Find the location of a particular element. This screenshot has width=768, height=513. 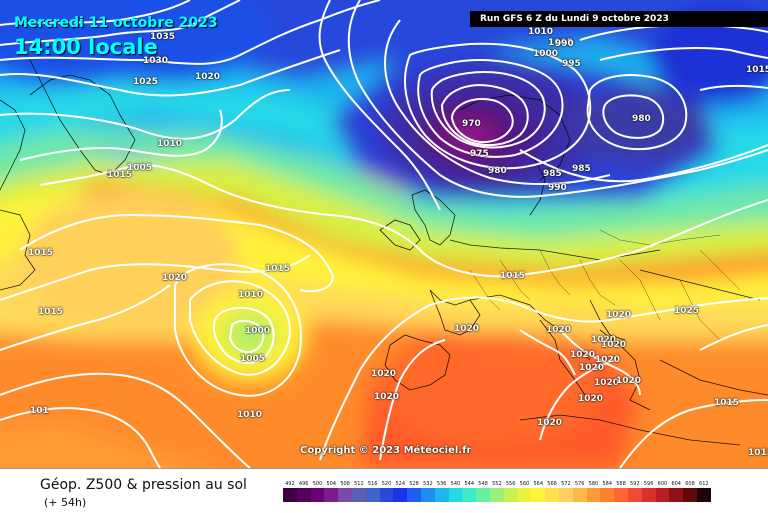

scale-tick-label: 580 is located at coordinates (593, 484).